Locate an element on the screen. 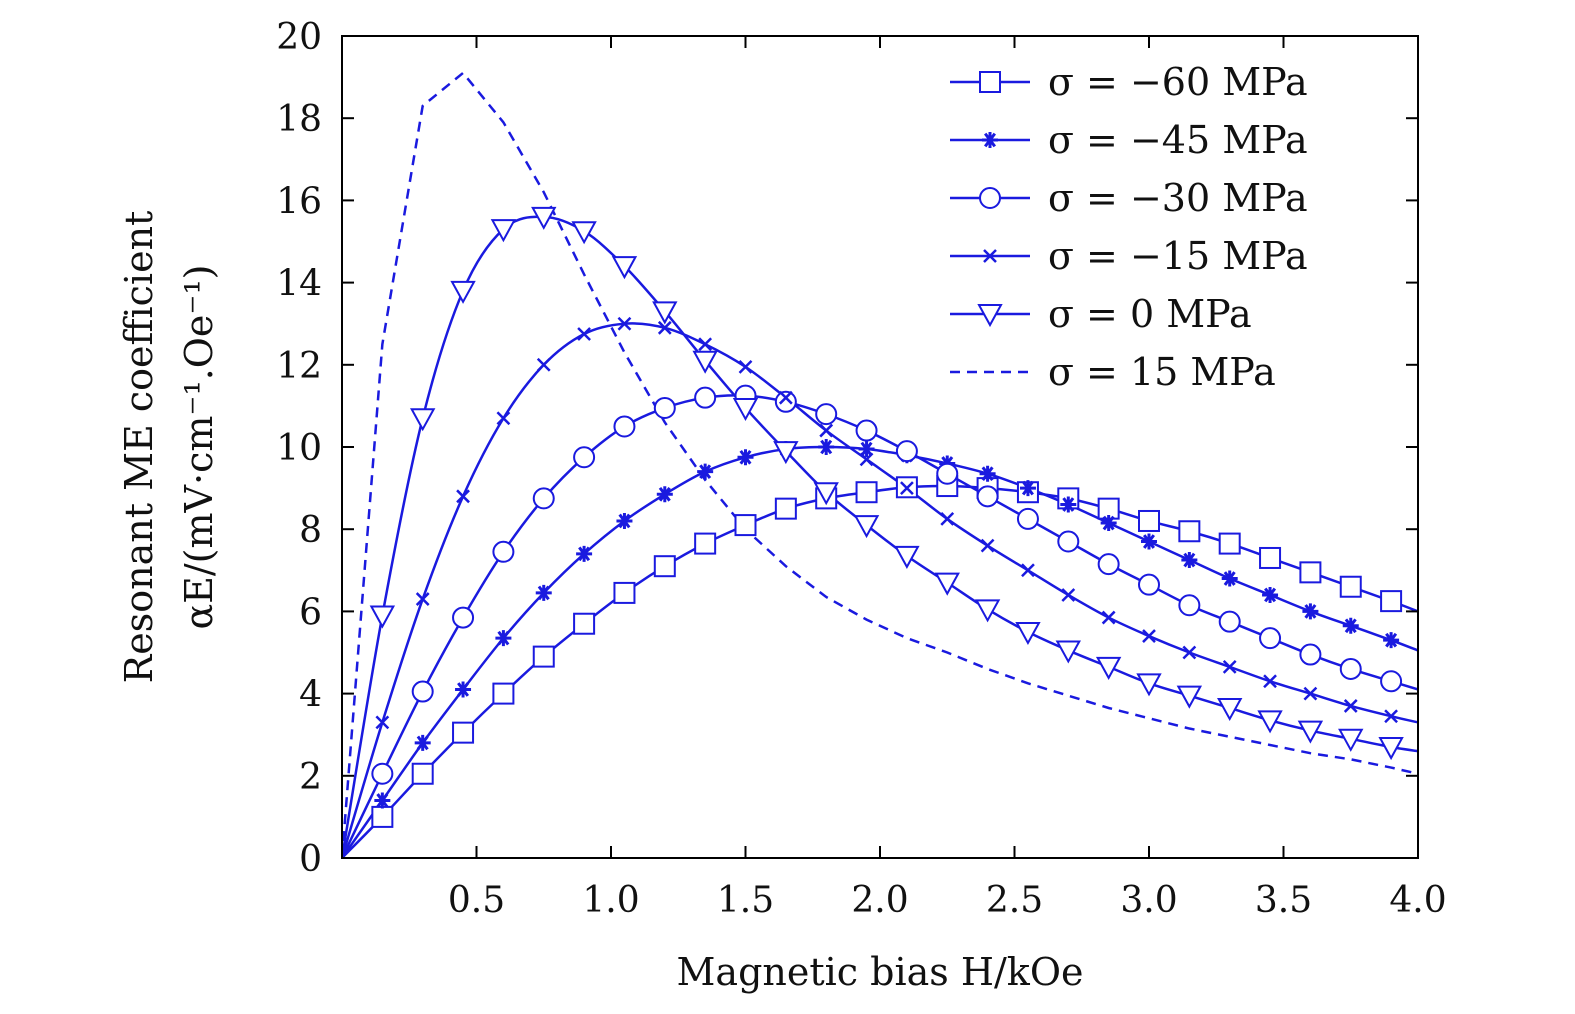 This screenshot has width=1575, height=1014. y-tick-label: 20 is located at coordinates (299, 37).